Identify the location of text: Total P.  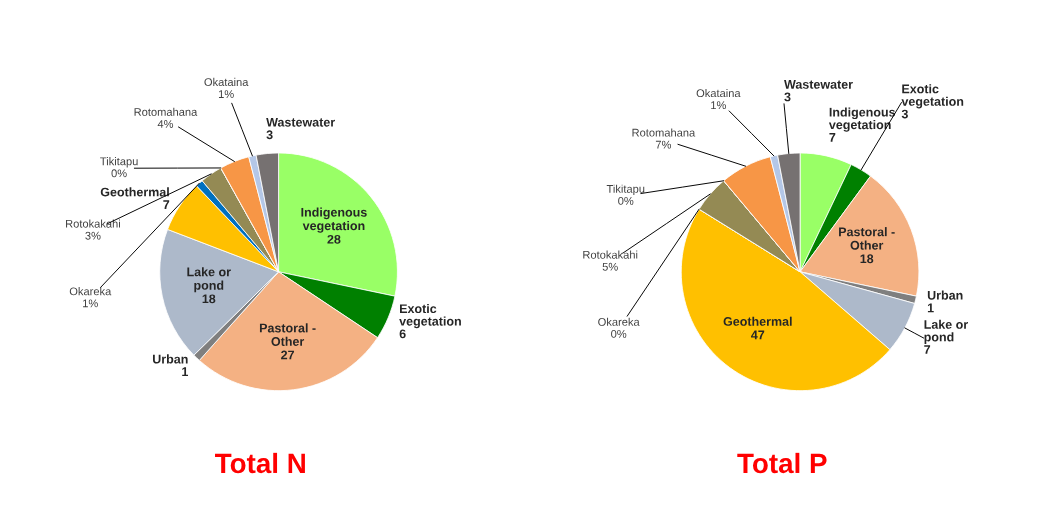
(782, 463).